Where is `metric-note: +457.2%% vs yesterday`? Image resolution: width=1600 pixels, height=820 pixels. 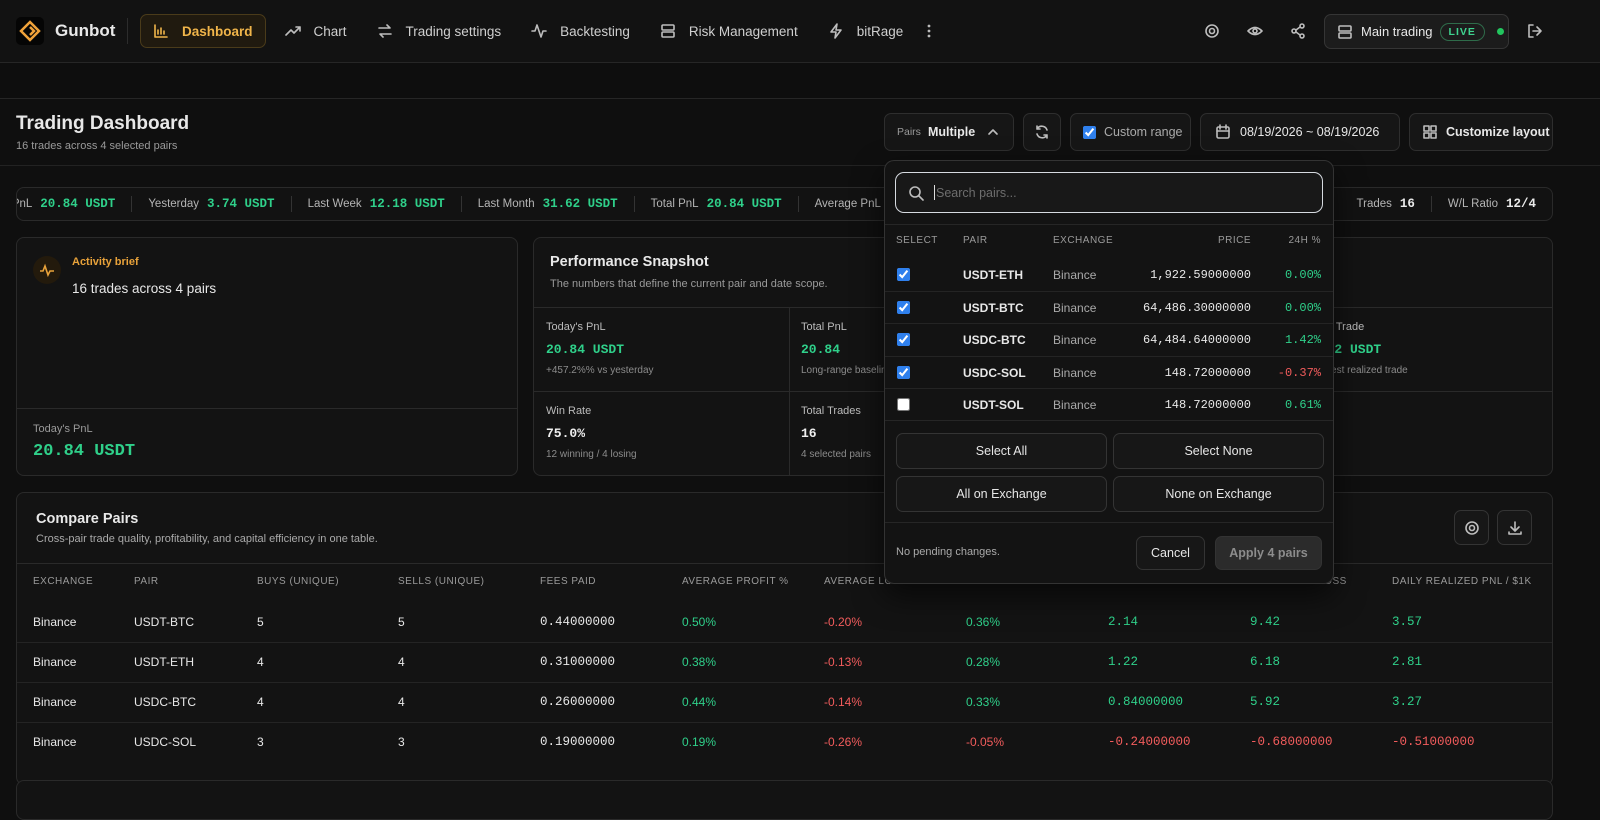 metric-note: +457.2%% vs yesterday is located at coordinates (600, 370).